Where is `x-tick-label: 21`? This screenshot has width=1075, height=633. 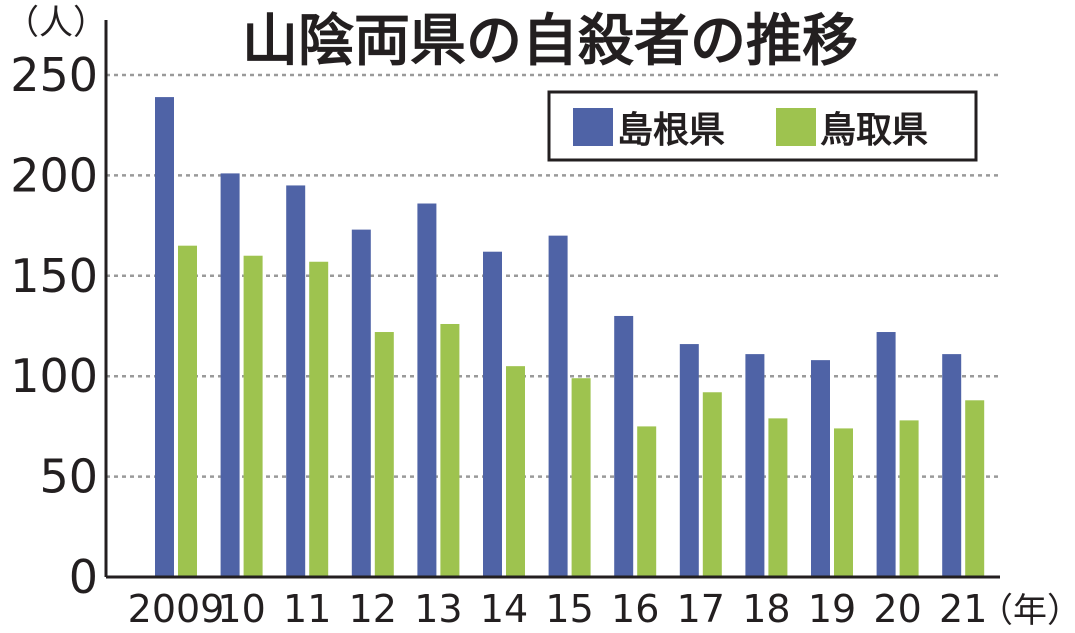 x-tick-label: 21 is located at coordinates (963, 608).